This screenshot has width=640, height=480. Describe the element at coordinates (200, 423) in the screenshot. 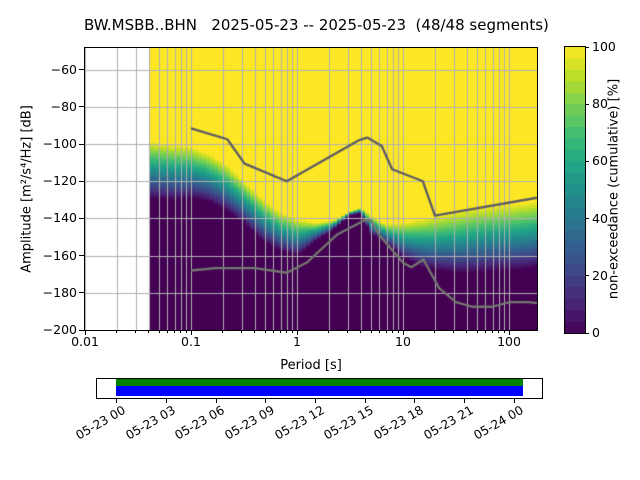

I see `timeline-tick-label: 05-23 06` at that location.